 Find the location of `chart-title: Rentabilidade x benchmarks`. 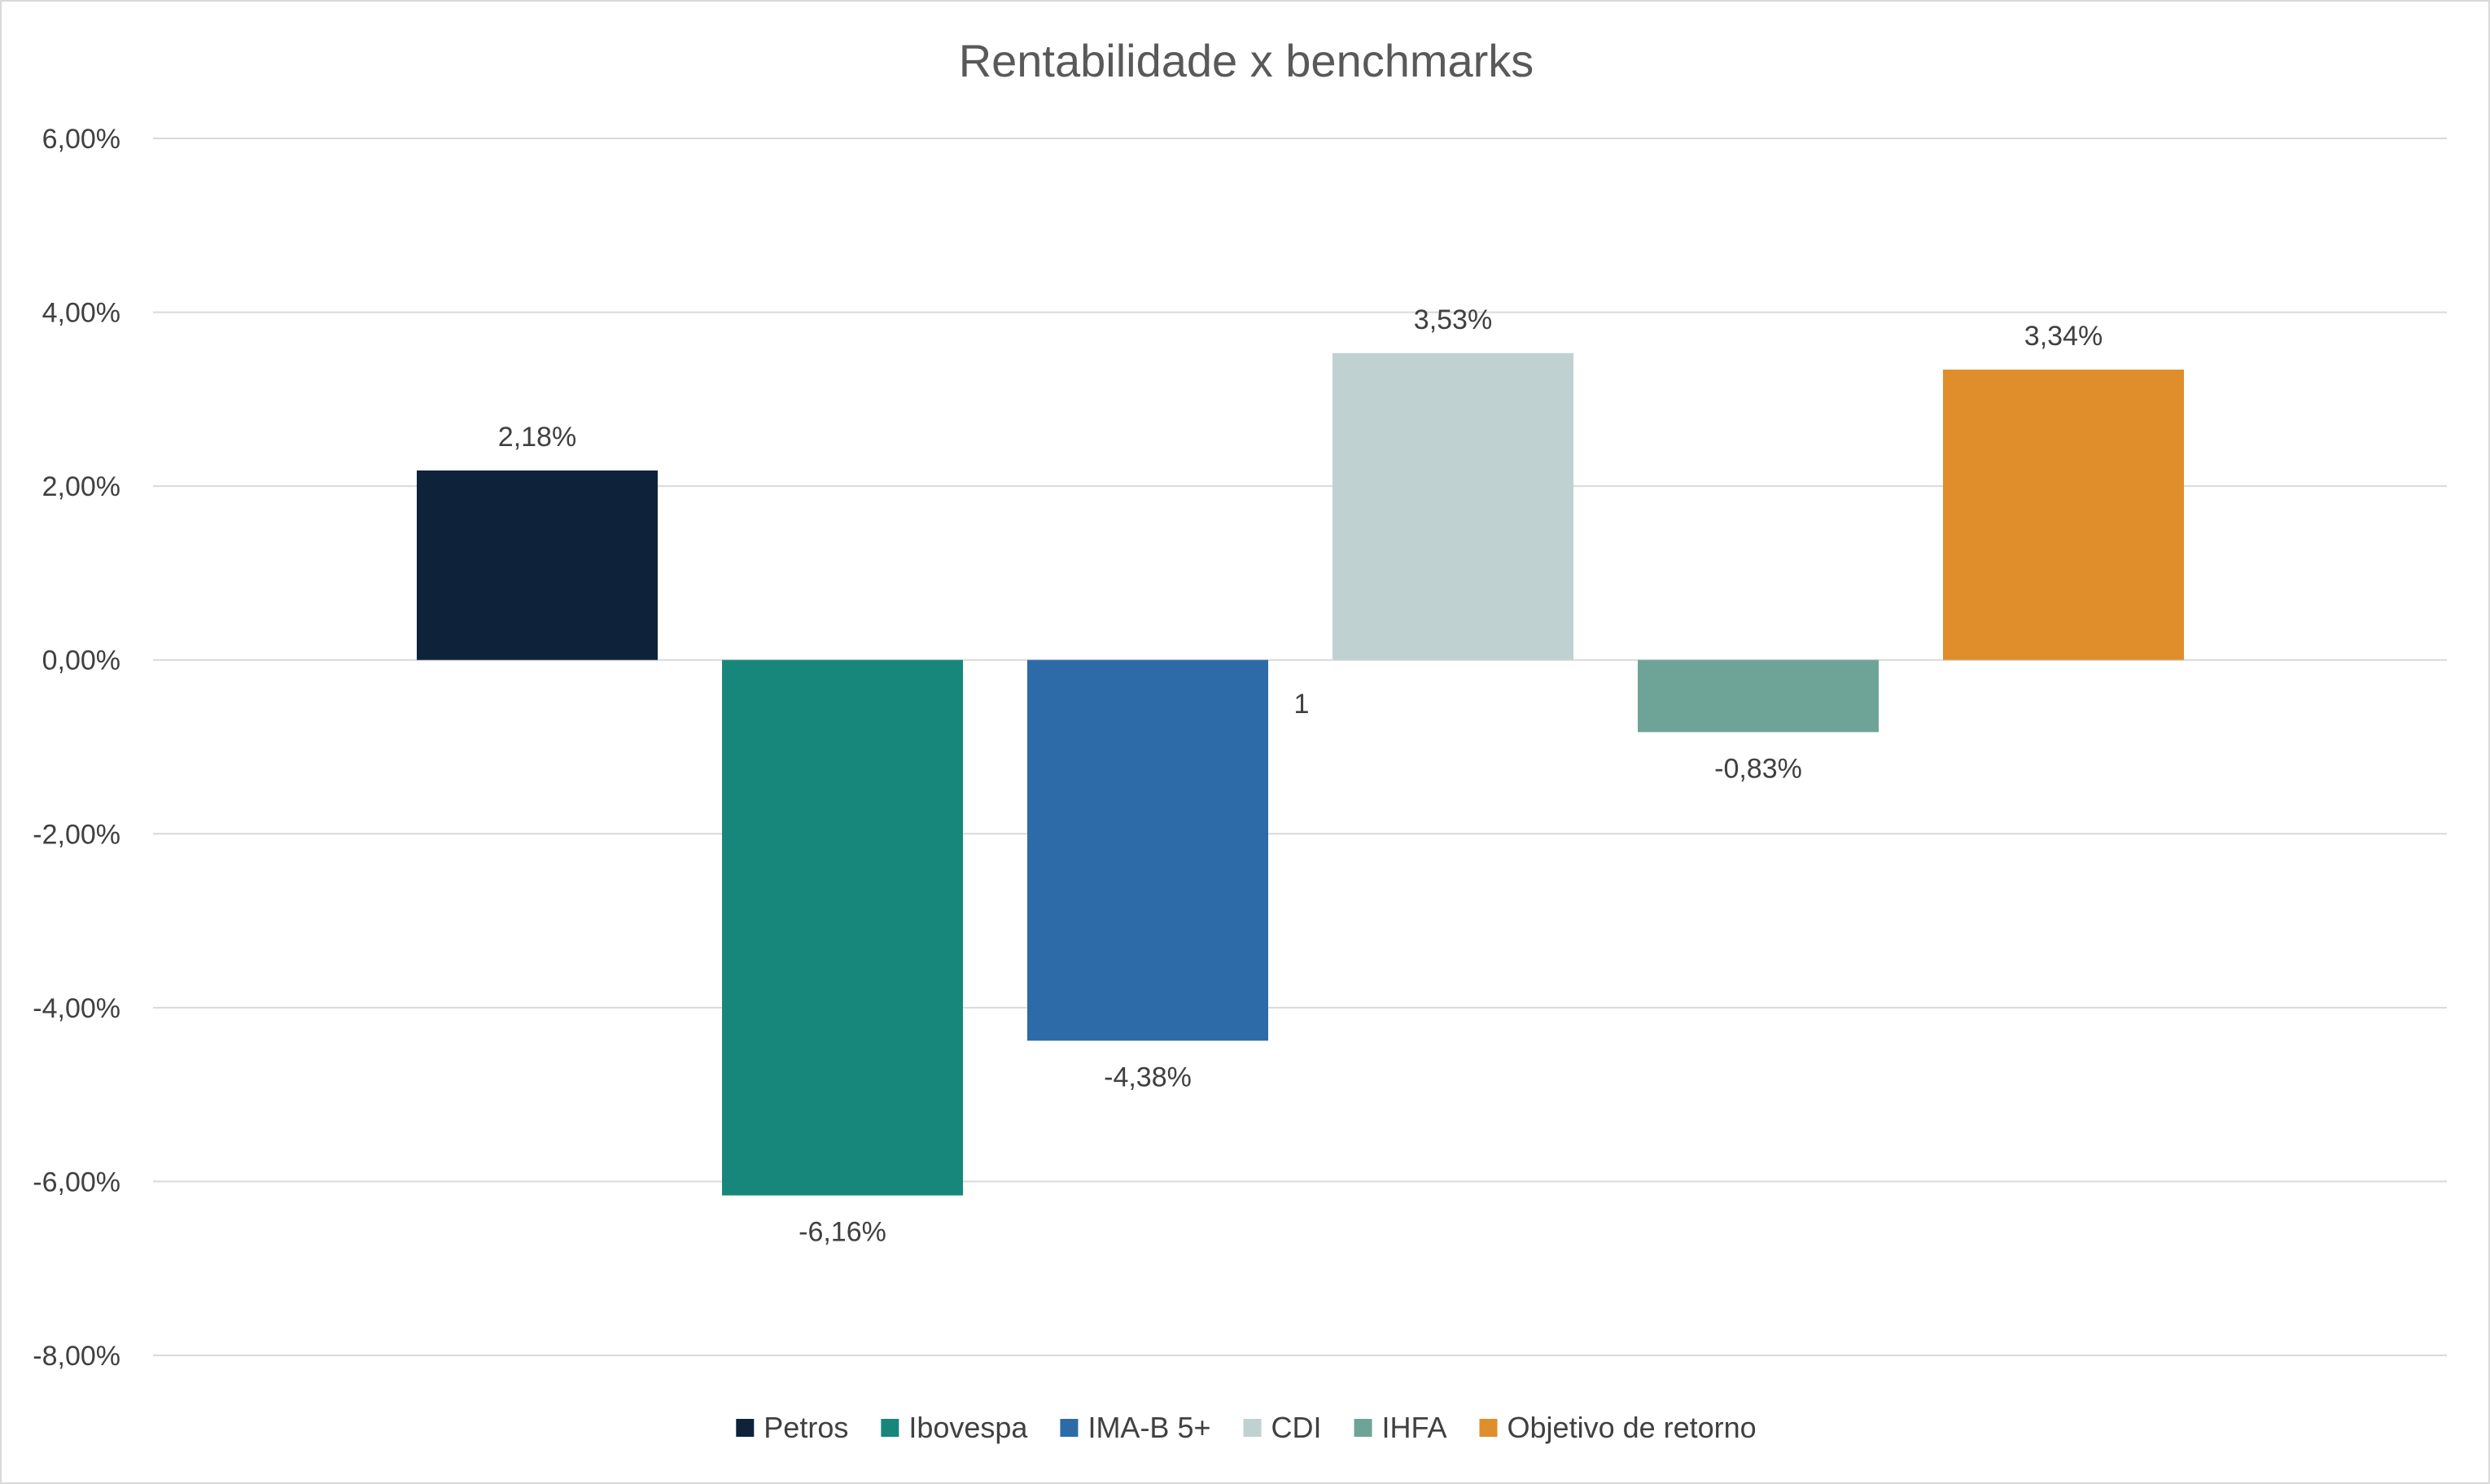

chart-title: Rentabilidade x benchmarks is located at coordinates (1246, 60).